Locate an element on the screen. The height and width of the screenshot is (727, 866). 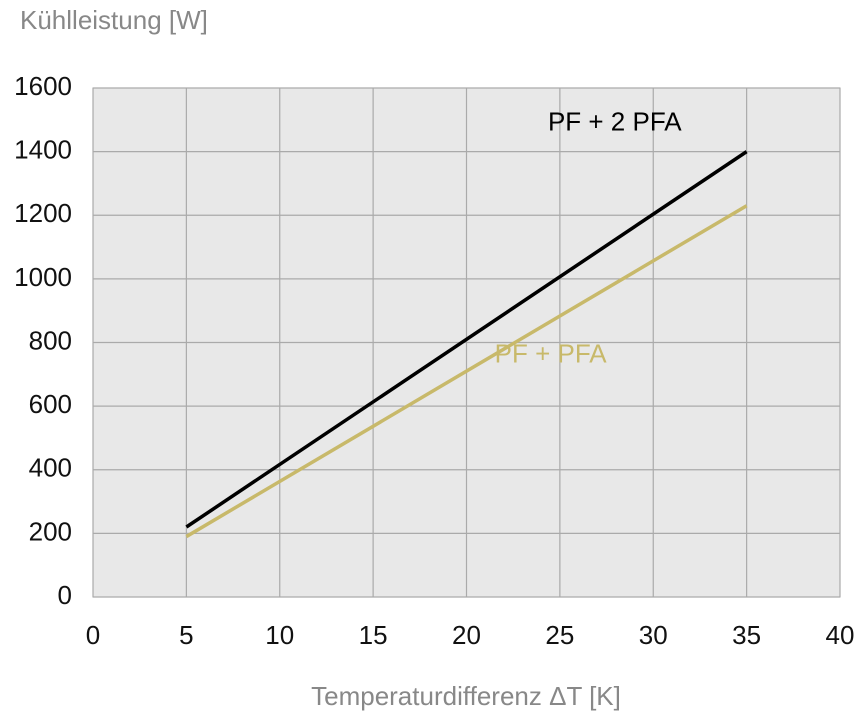
series-label: PF + 2 PFA is located at coordinates (615, 122).